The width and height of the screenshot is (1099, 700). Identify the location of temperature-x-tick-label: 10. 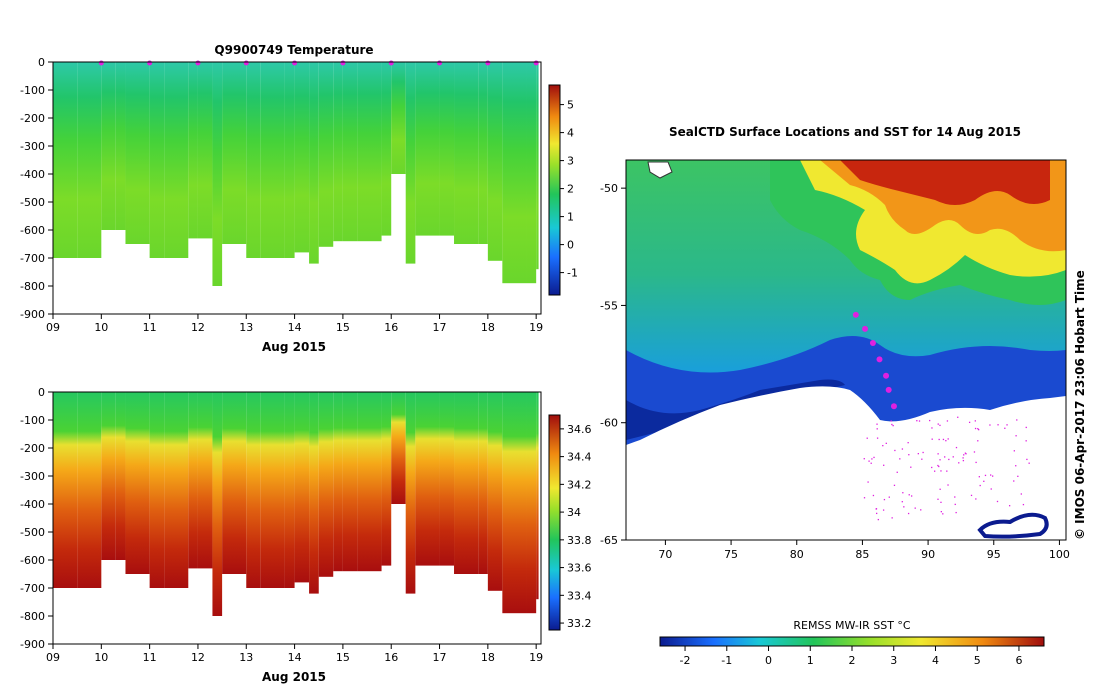
(101, 327).